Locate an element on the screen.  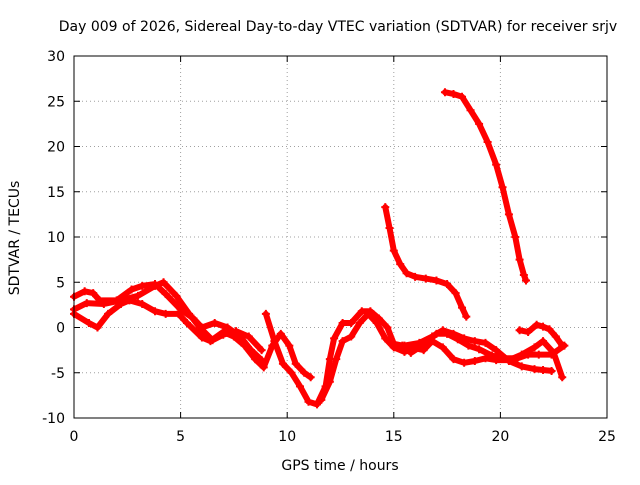
y-axis-label: SDTVAR / TECUs is located at coordinates (15, 238).